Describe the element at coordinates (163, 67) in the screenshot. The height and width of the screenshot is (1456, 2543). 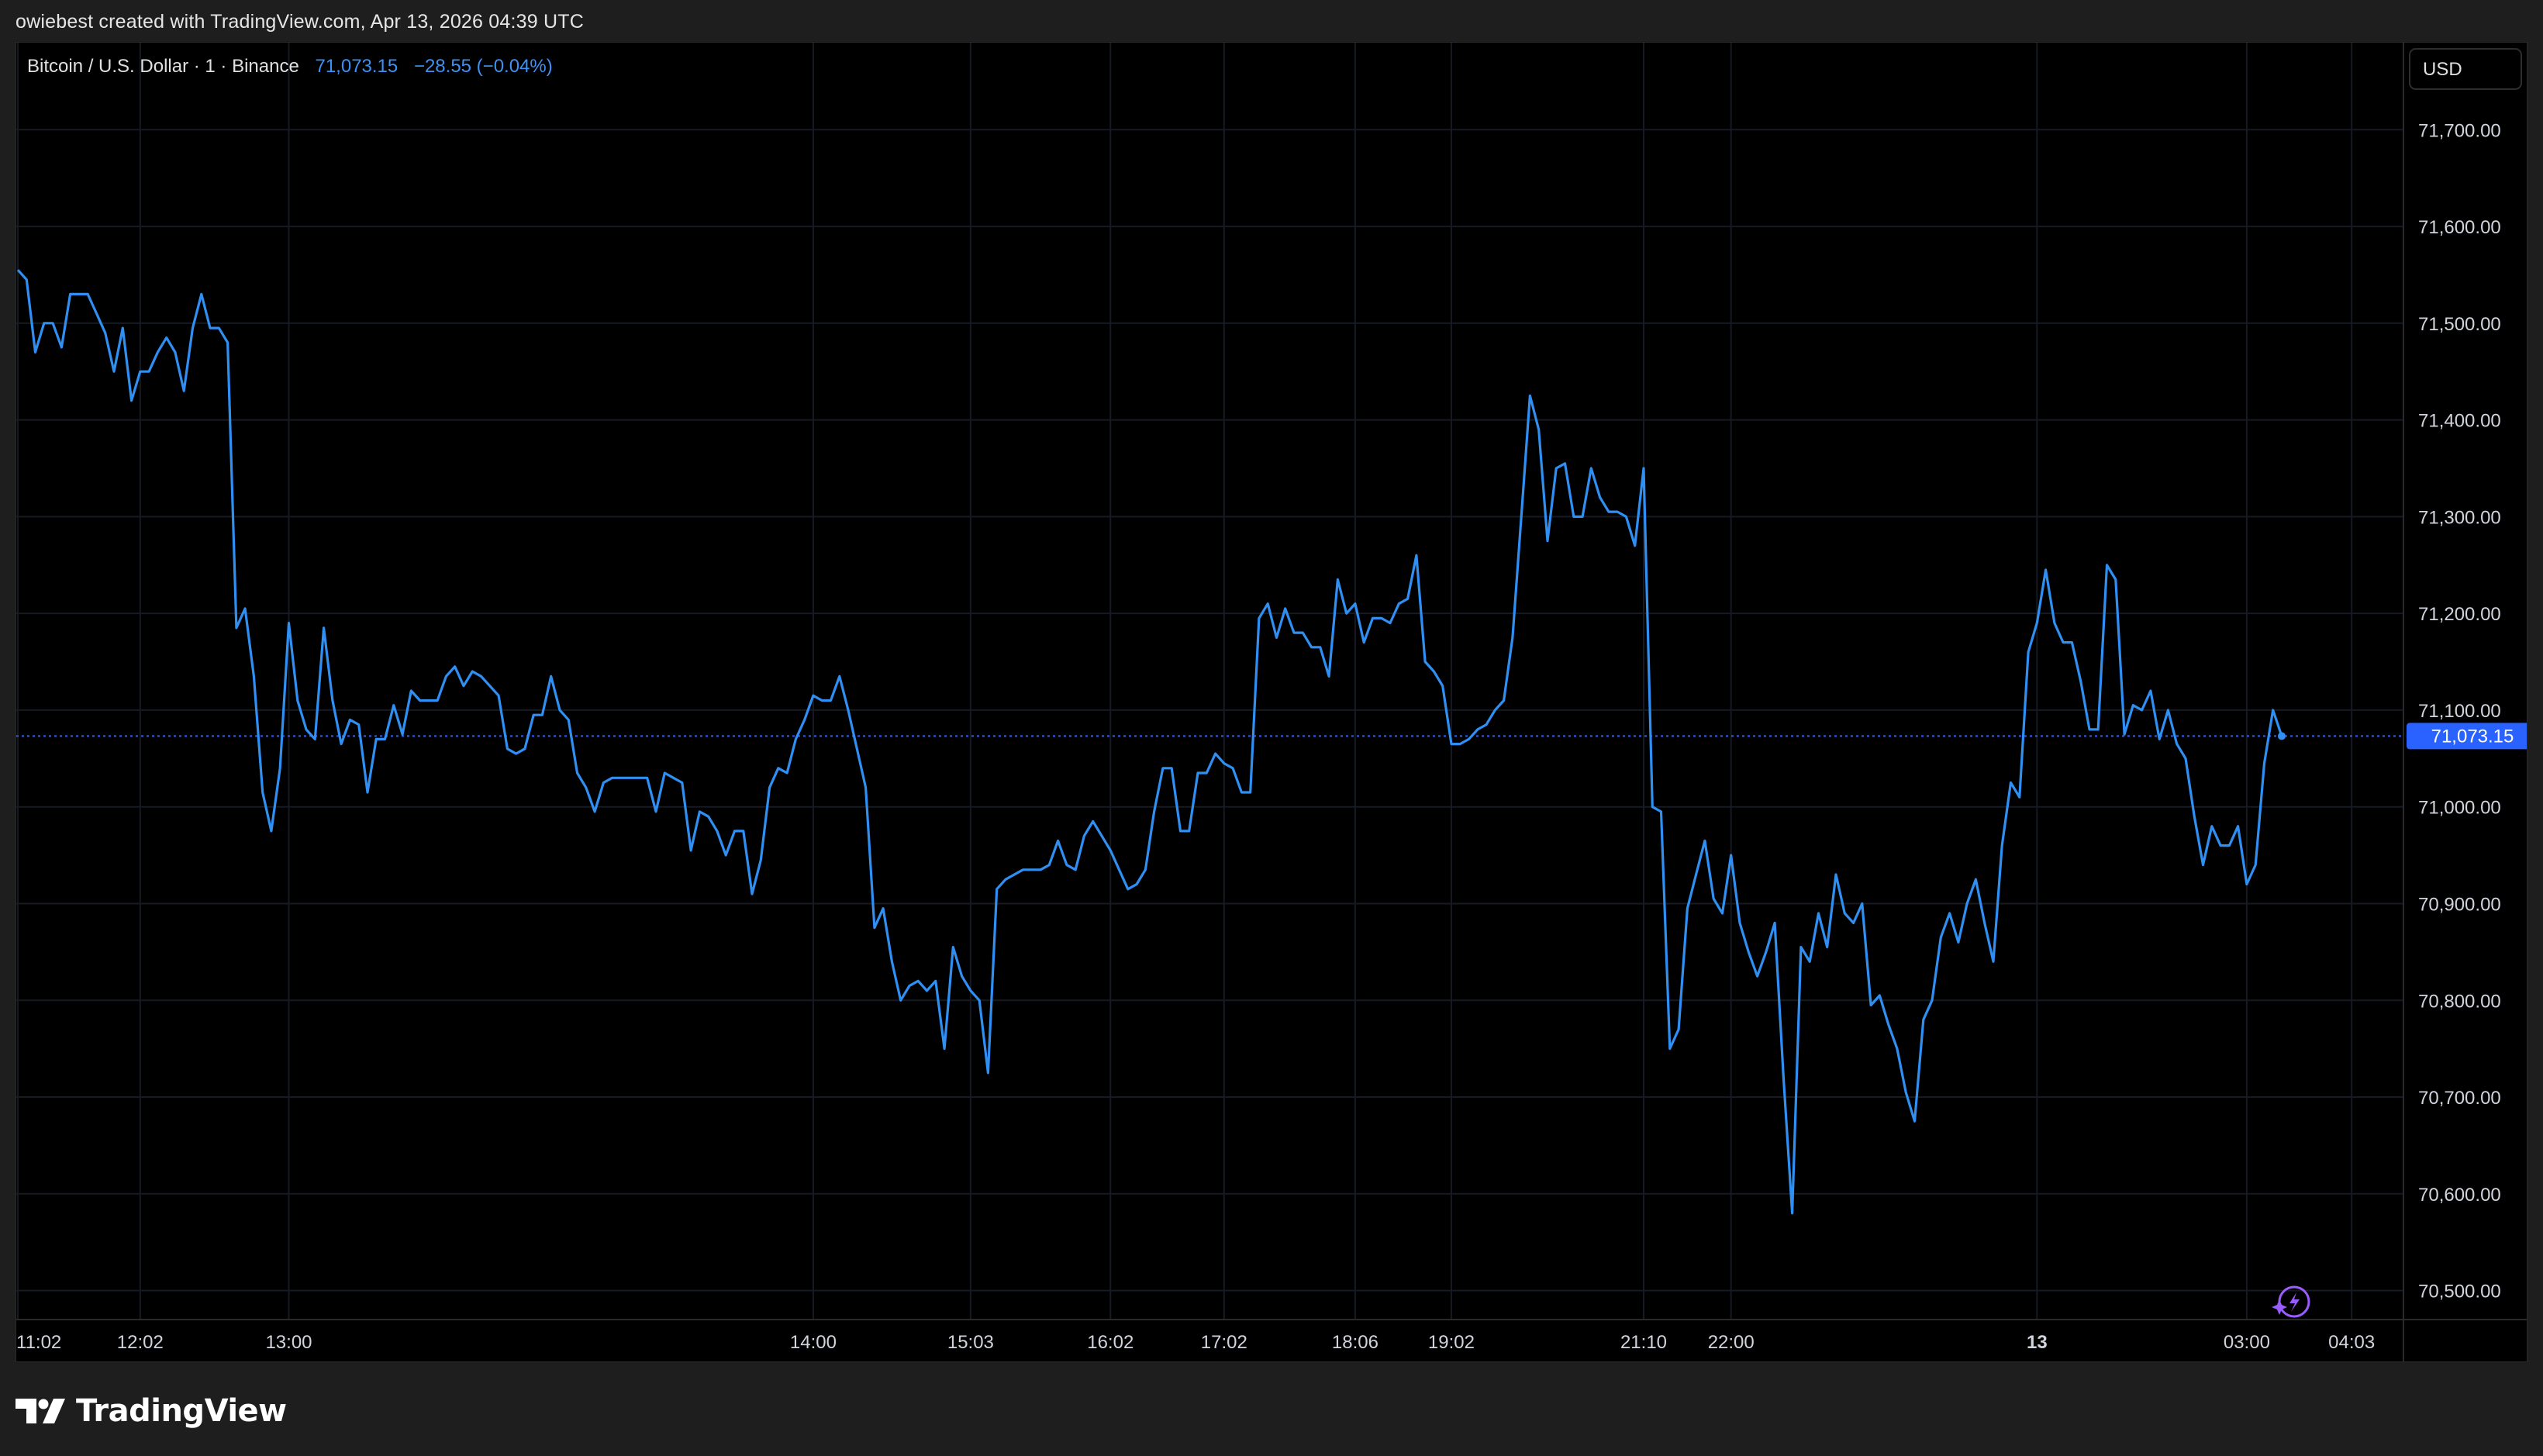
I see `legend-symbol: Bitcoin / U.S. Dollar · 1 · Binance` at that location.